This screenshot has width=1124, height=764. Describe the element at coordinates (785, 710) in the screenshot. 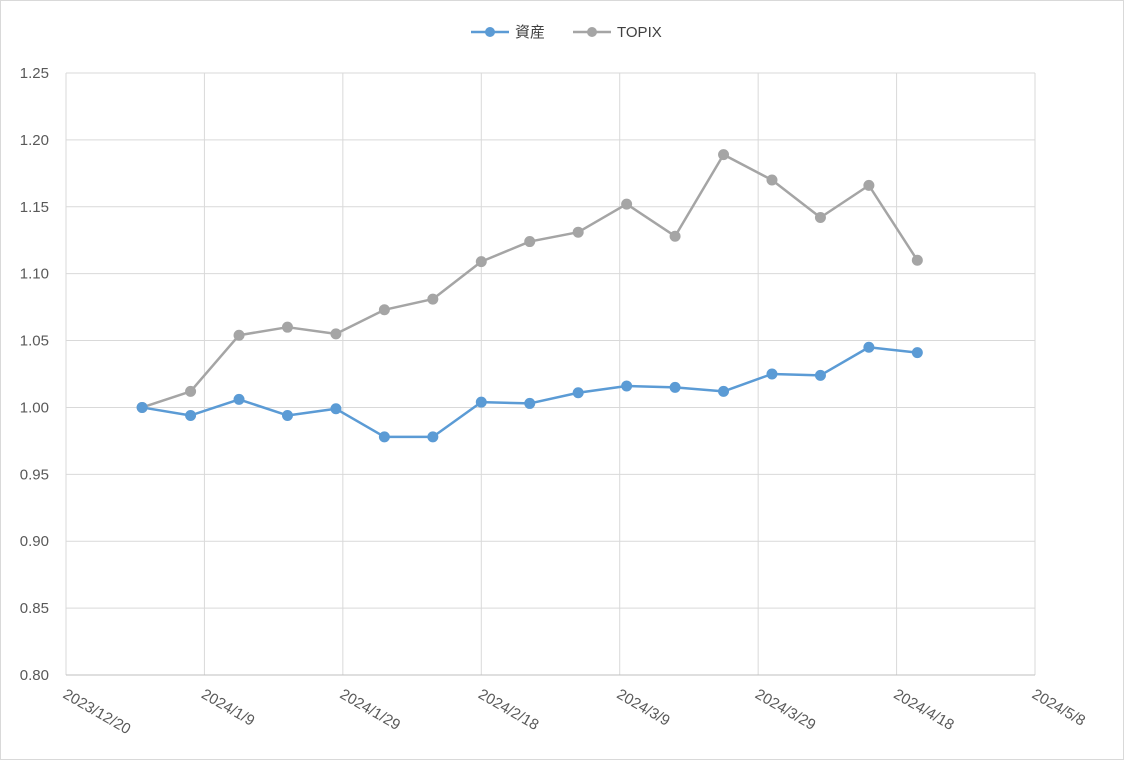

I see `x-tick-label: 2024/3/29` at that location.